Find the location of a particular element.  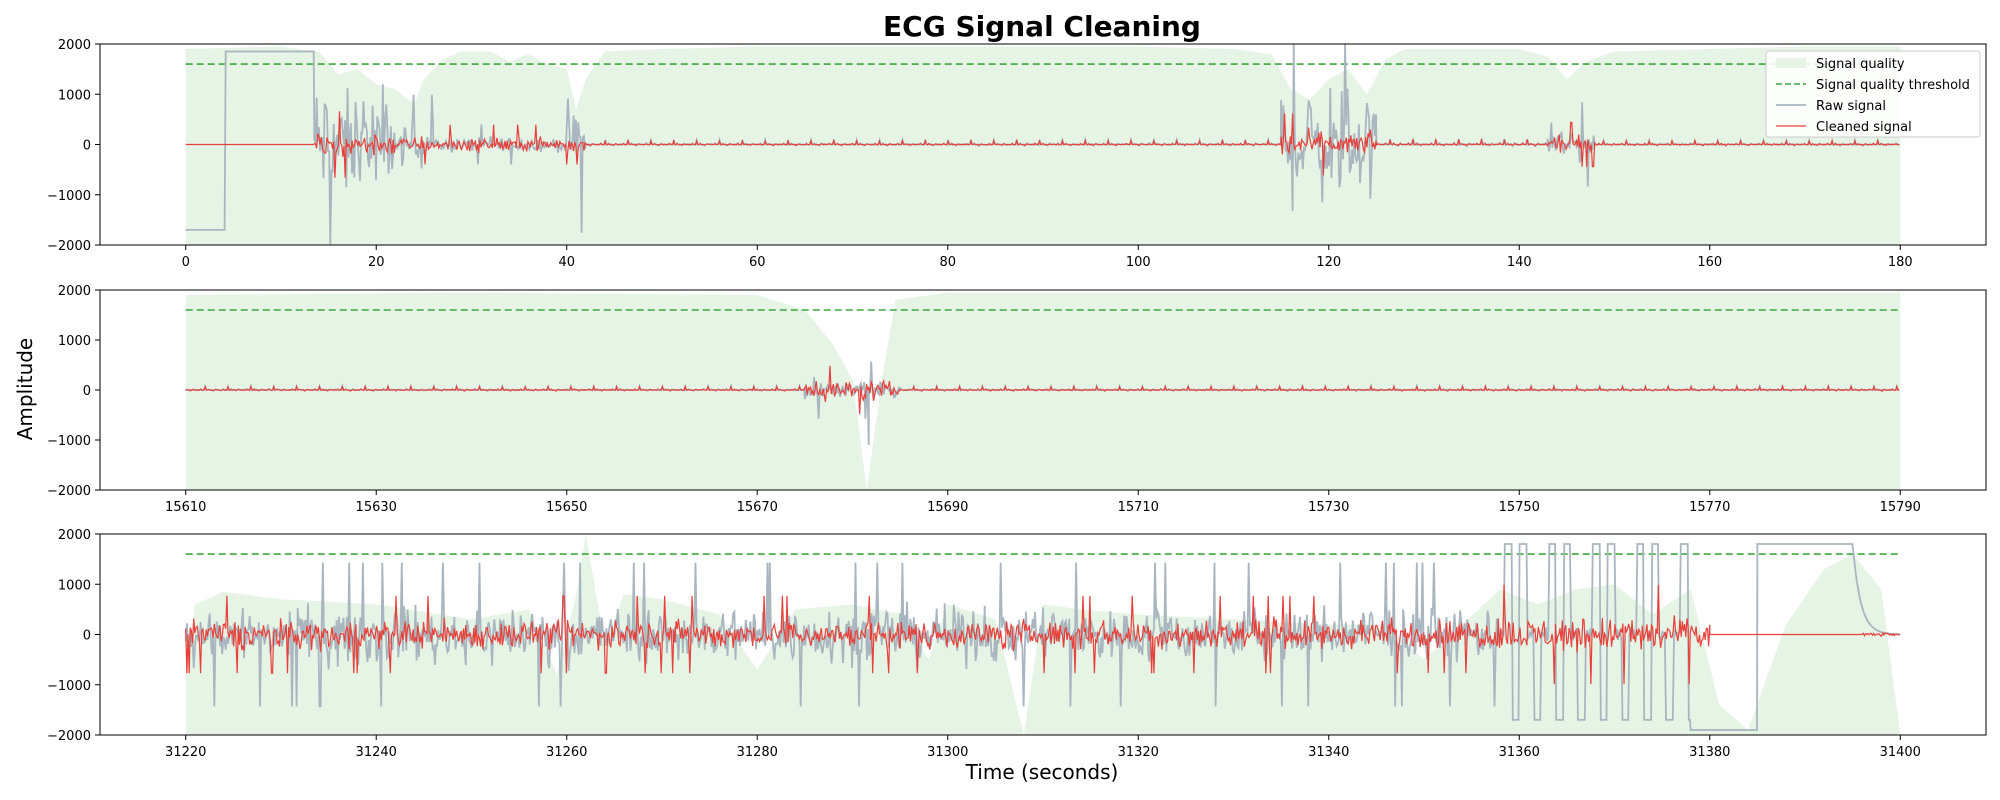

legend-label: Signal quality threshold is located at coordinates (1893, 85).